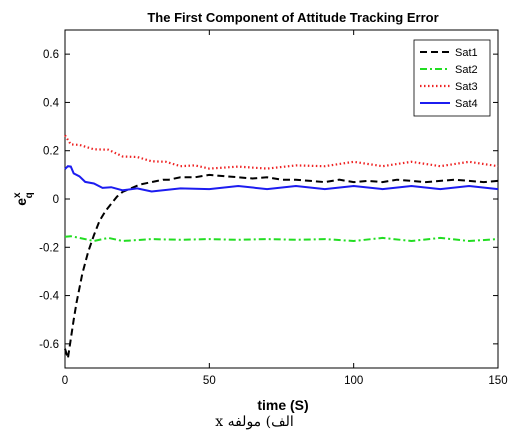 This screenshot has height=441, width=509. What do you see at coordinates (466, 104) in the screenshot?
I see `legend-label-sat4: Sat4` at bounding box center [466, 104].